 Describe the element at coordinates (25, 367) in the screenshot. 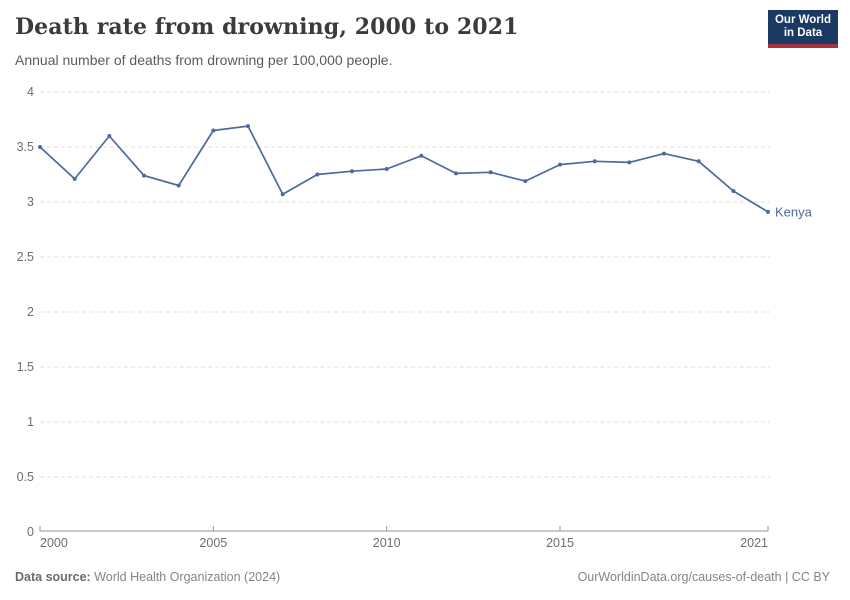

I see `y-axis-tick-label: 1.5` at that location.